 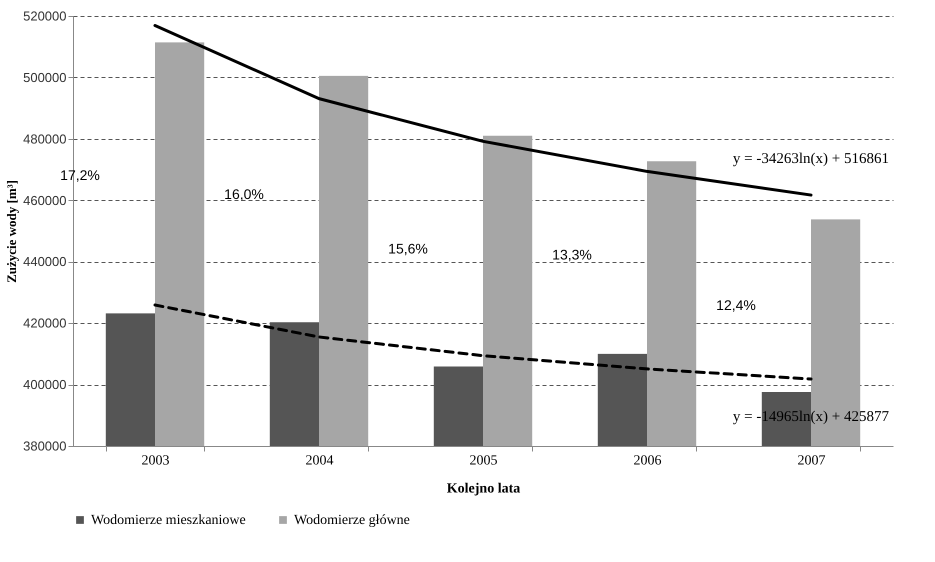 What do you see at coordinates (12, 231) in the screenshot?
I see `y-axis-title: Zużycie wody [m³]` at bounding box center [12, 231].